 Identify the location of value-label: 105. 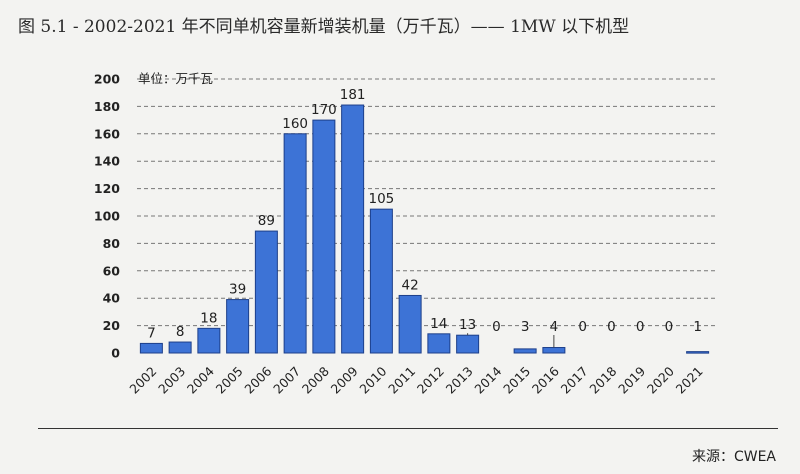
(381, 199).